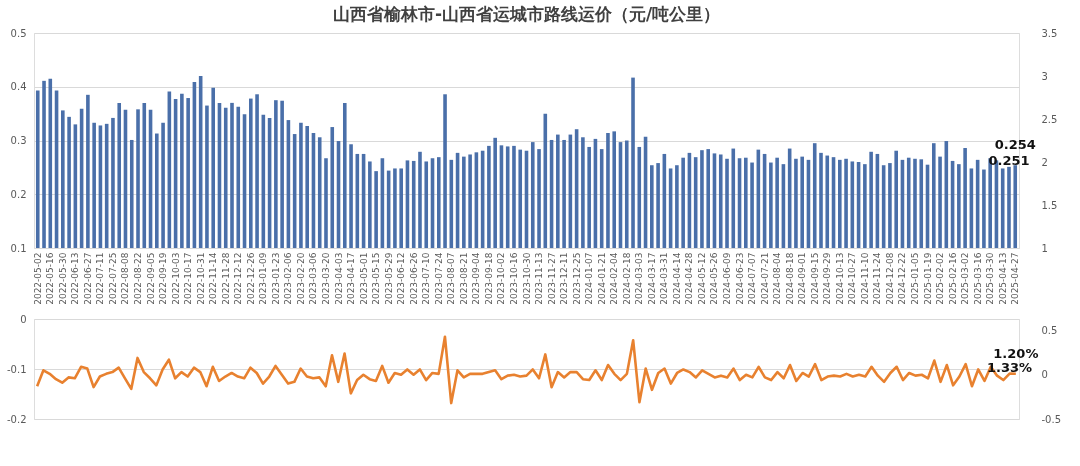  What do you see at coordinates (401, 278) in the screenshot?
I see `x-tick-label: 2023-06-12` at bounding box center [401, 278].